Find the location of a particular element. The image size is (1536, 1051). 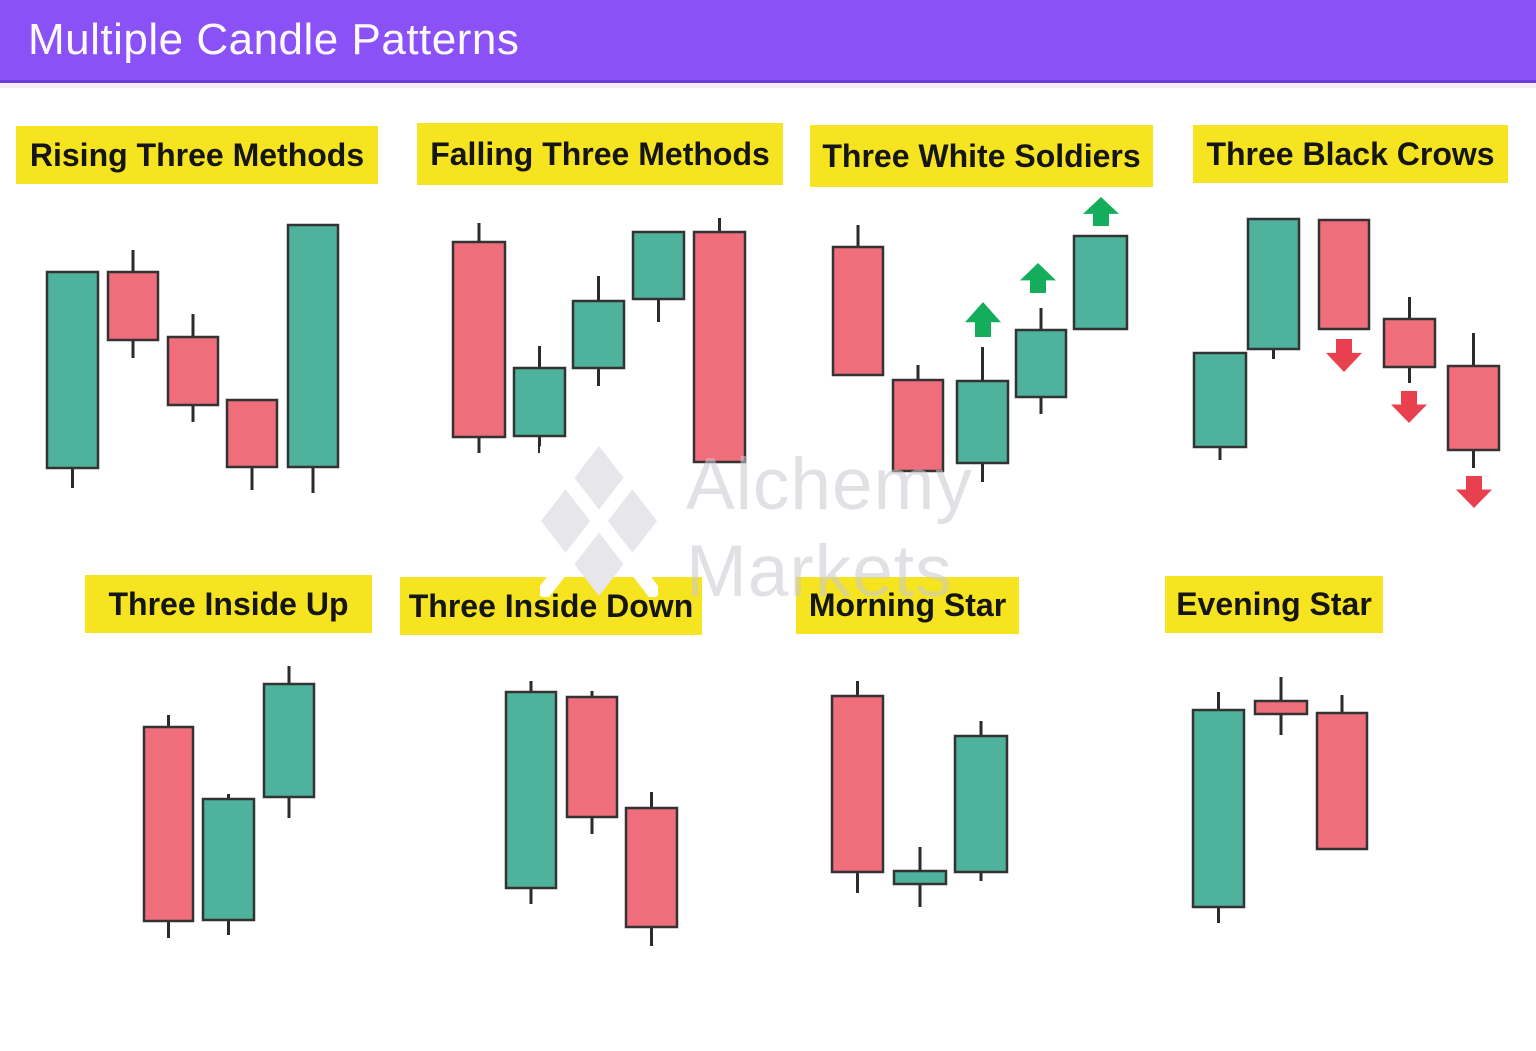

pattern-label-morning-star: Morning Star is located at coordinates (907, 605).